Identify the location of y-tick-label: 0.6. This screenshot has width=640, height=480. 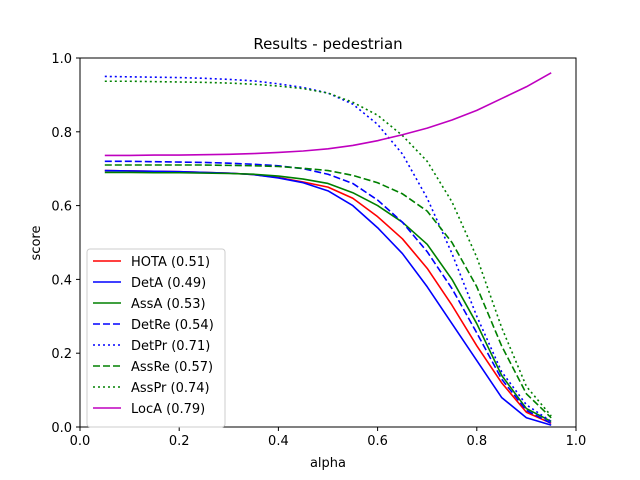
(61, 207).